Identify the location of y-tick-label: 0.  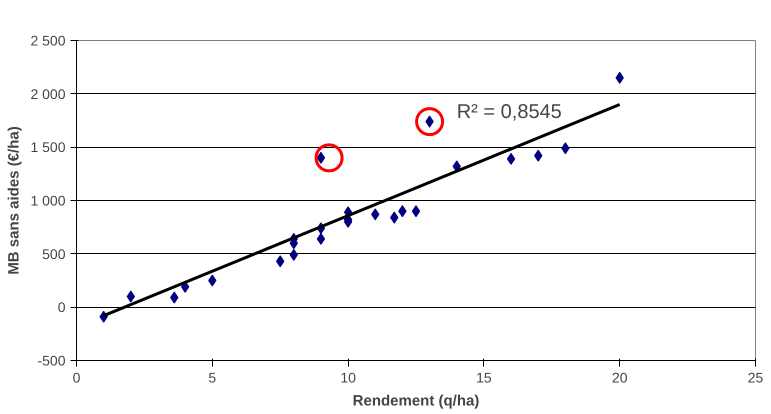
(62, 307).